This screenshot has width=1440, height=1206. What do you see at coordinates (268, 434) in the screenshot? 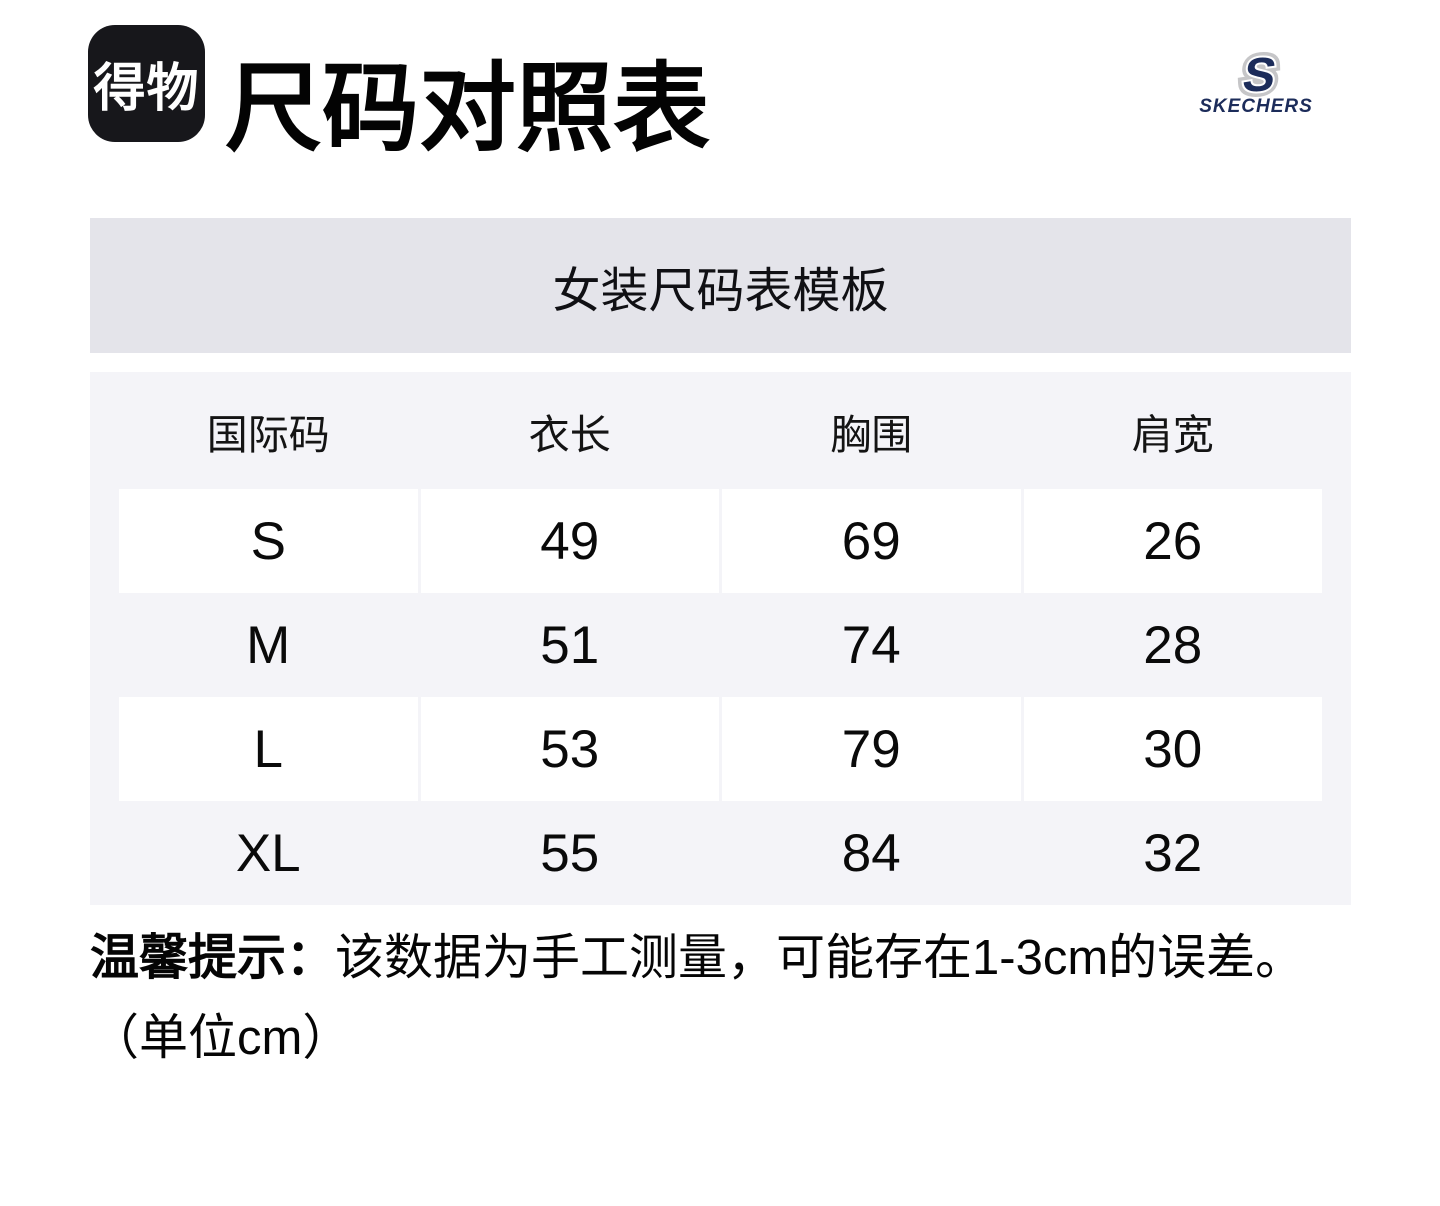
I see `column-header-size: 国际码` at bounding box center [268, 434].